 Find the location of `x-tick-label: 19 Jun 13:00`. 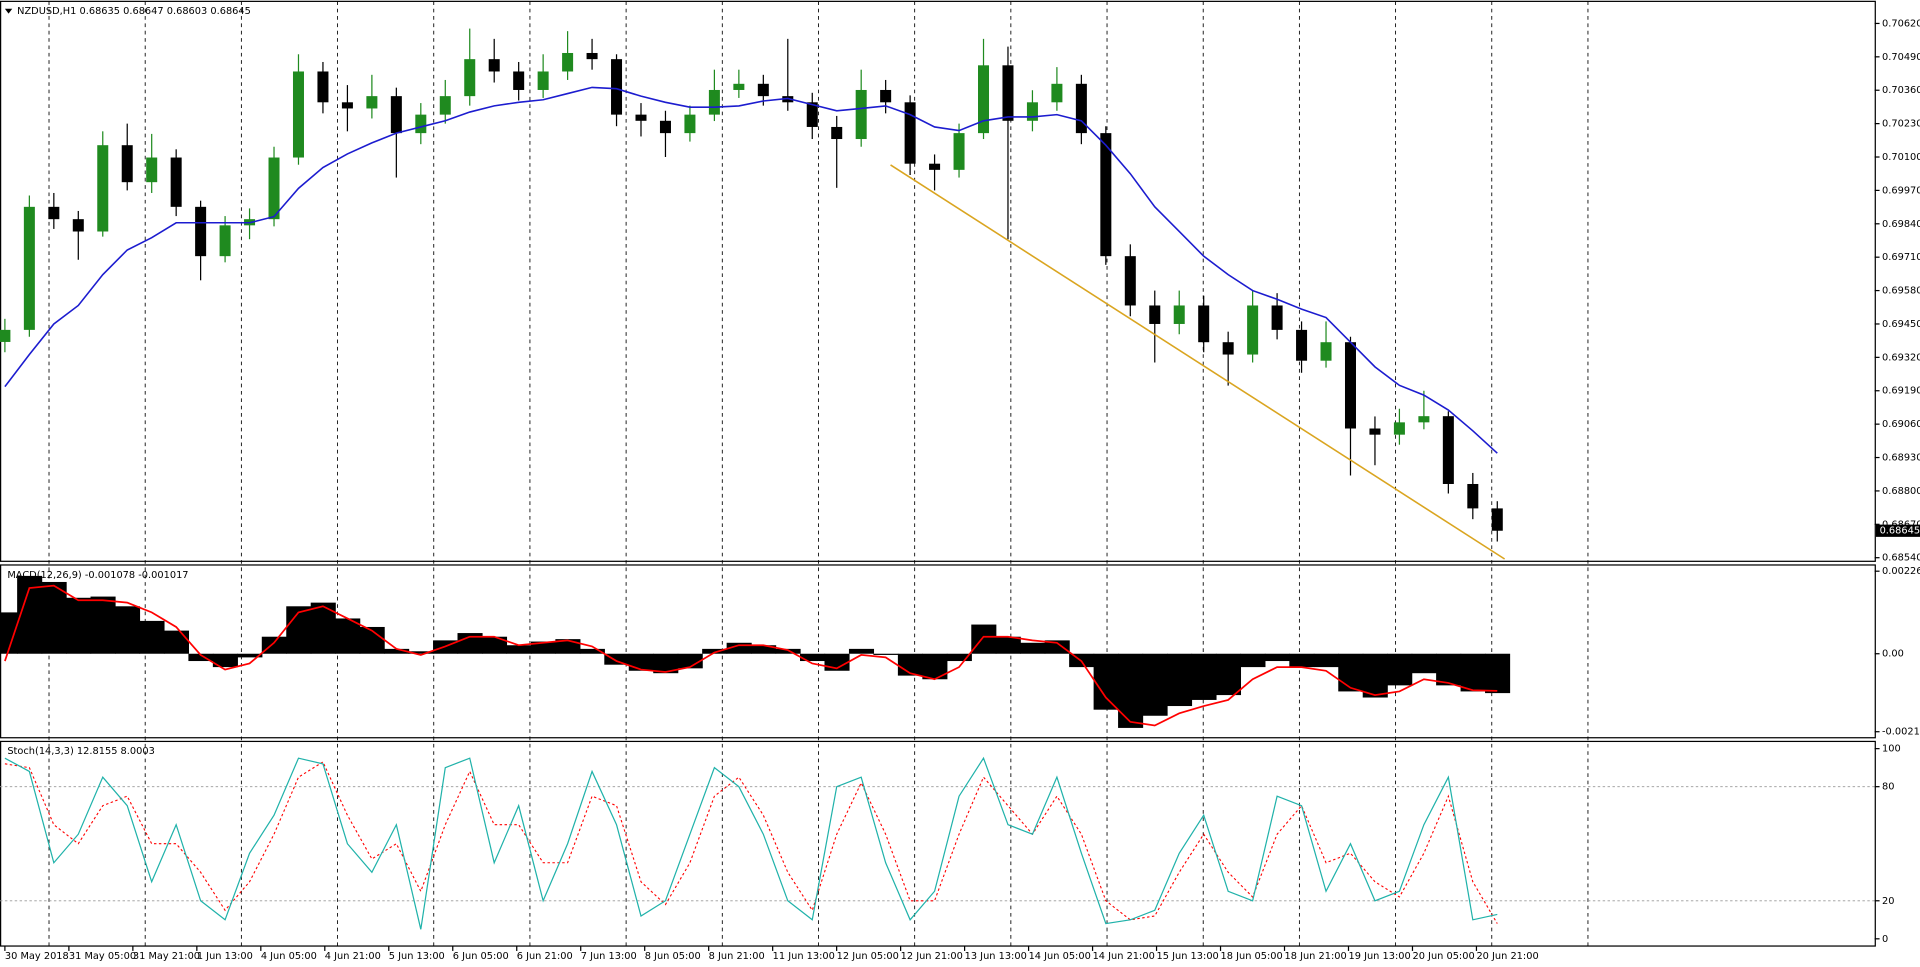

x-tick-label: 19 Jun 13:00 is located at coordinates (1379, 956).